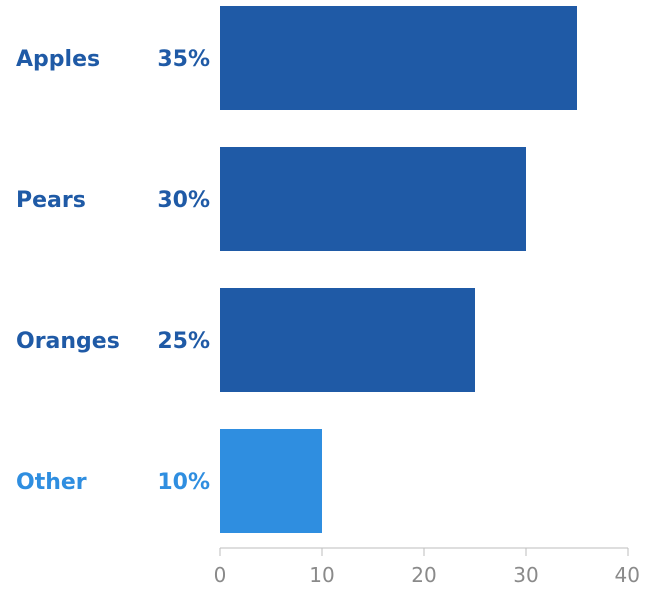 This screenshot has height=591, width=648. Describe the element at coordinates (347, 340) in the screenshot. I see `bar-oranges` at that location.